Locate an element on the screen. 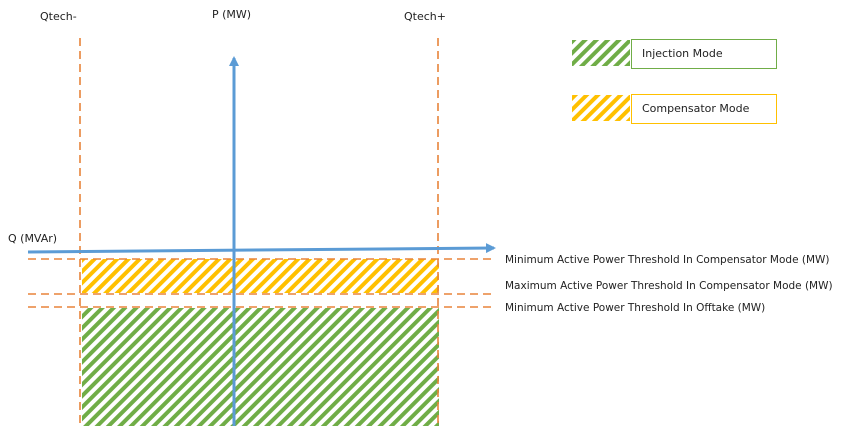 The height and width of the screenshot is (428, 866). legend-injection: Injection Mode is located at coordinates (704, 54).